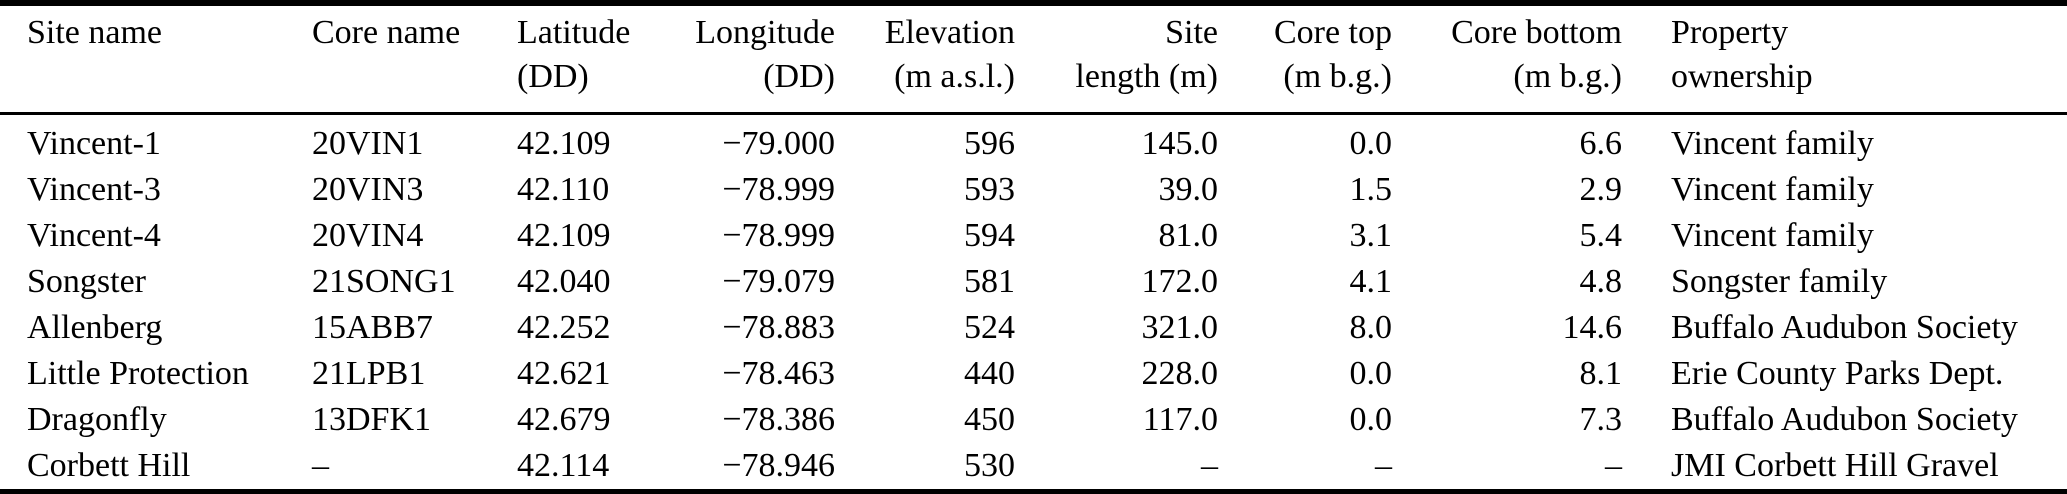 This screenshot has height=494, width=2067. I want to click on cell-longitude: −79.079, so click(778, 281).